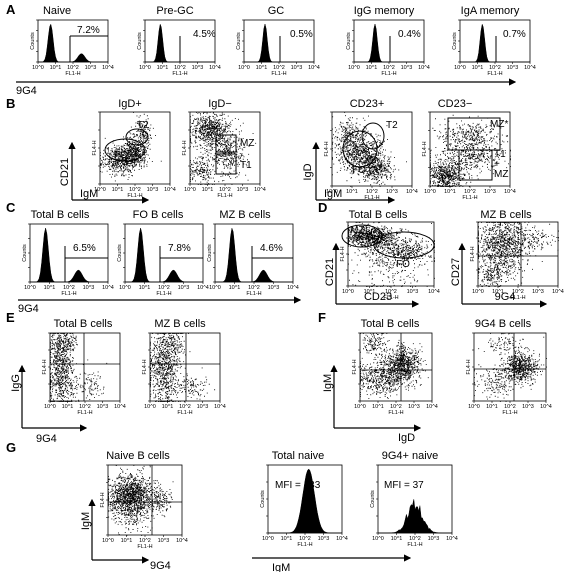  Describe the element at coordinates (46, 439) in the screenshot. I see `panel-e-x-label: 9G4` at that location.